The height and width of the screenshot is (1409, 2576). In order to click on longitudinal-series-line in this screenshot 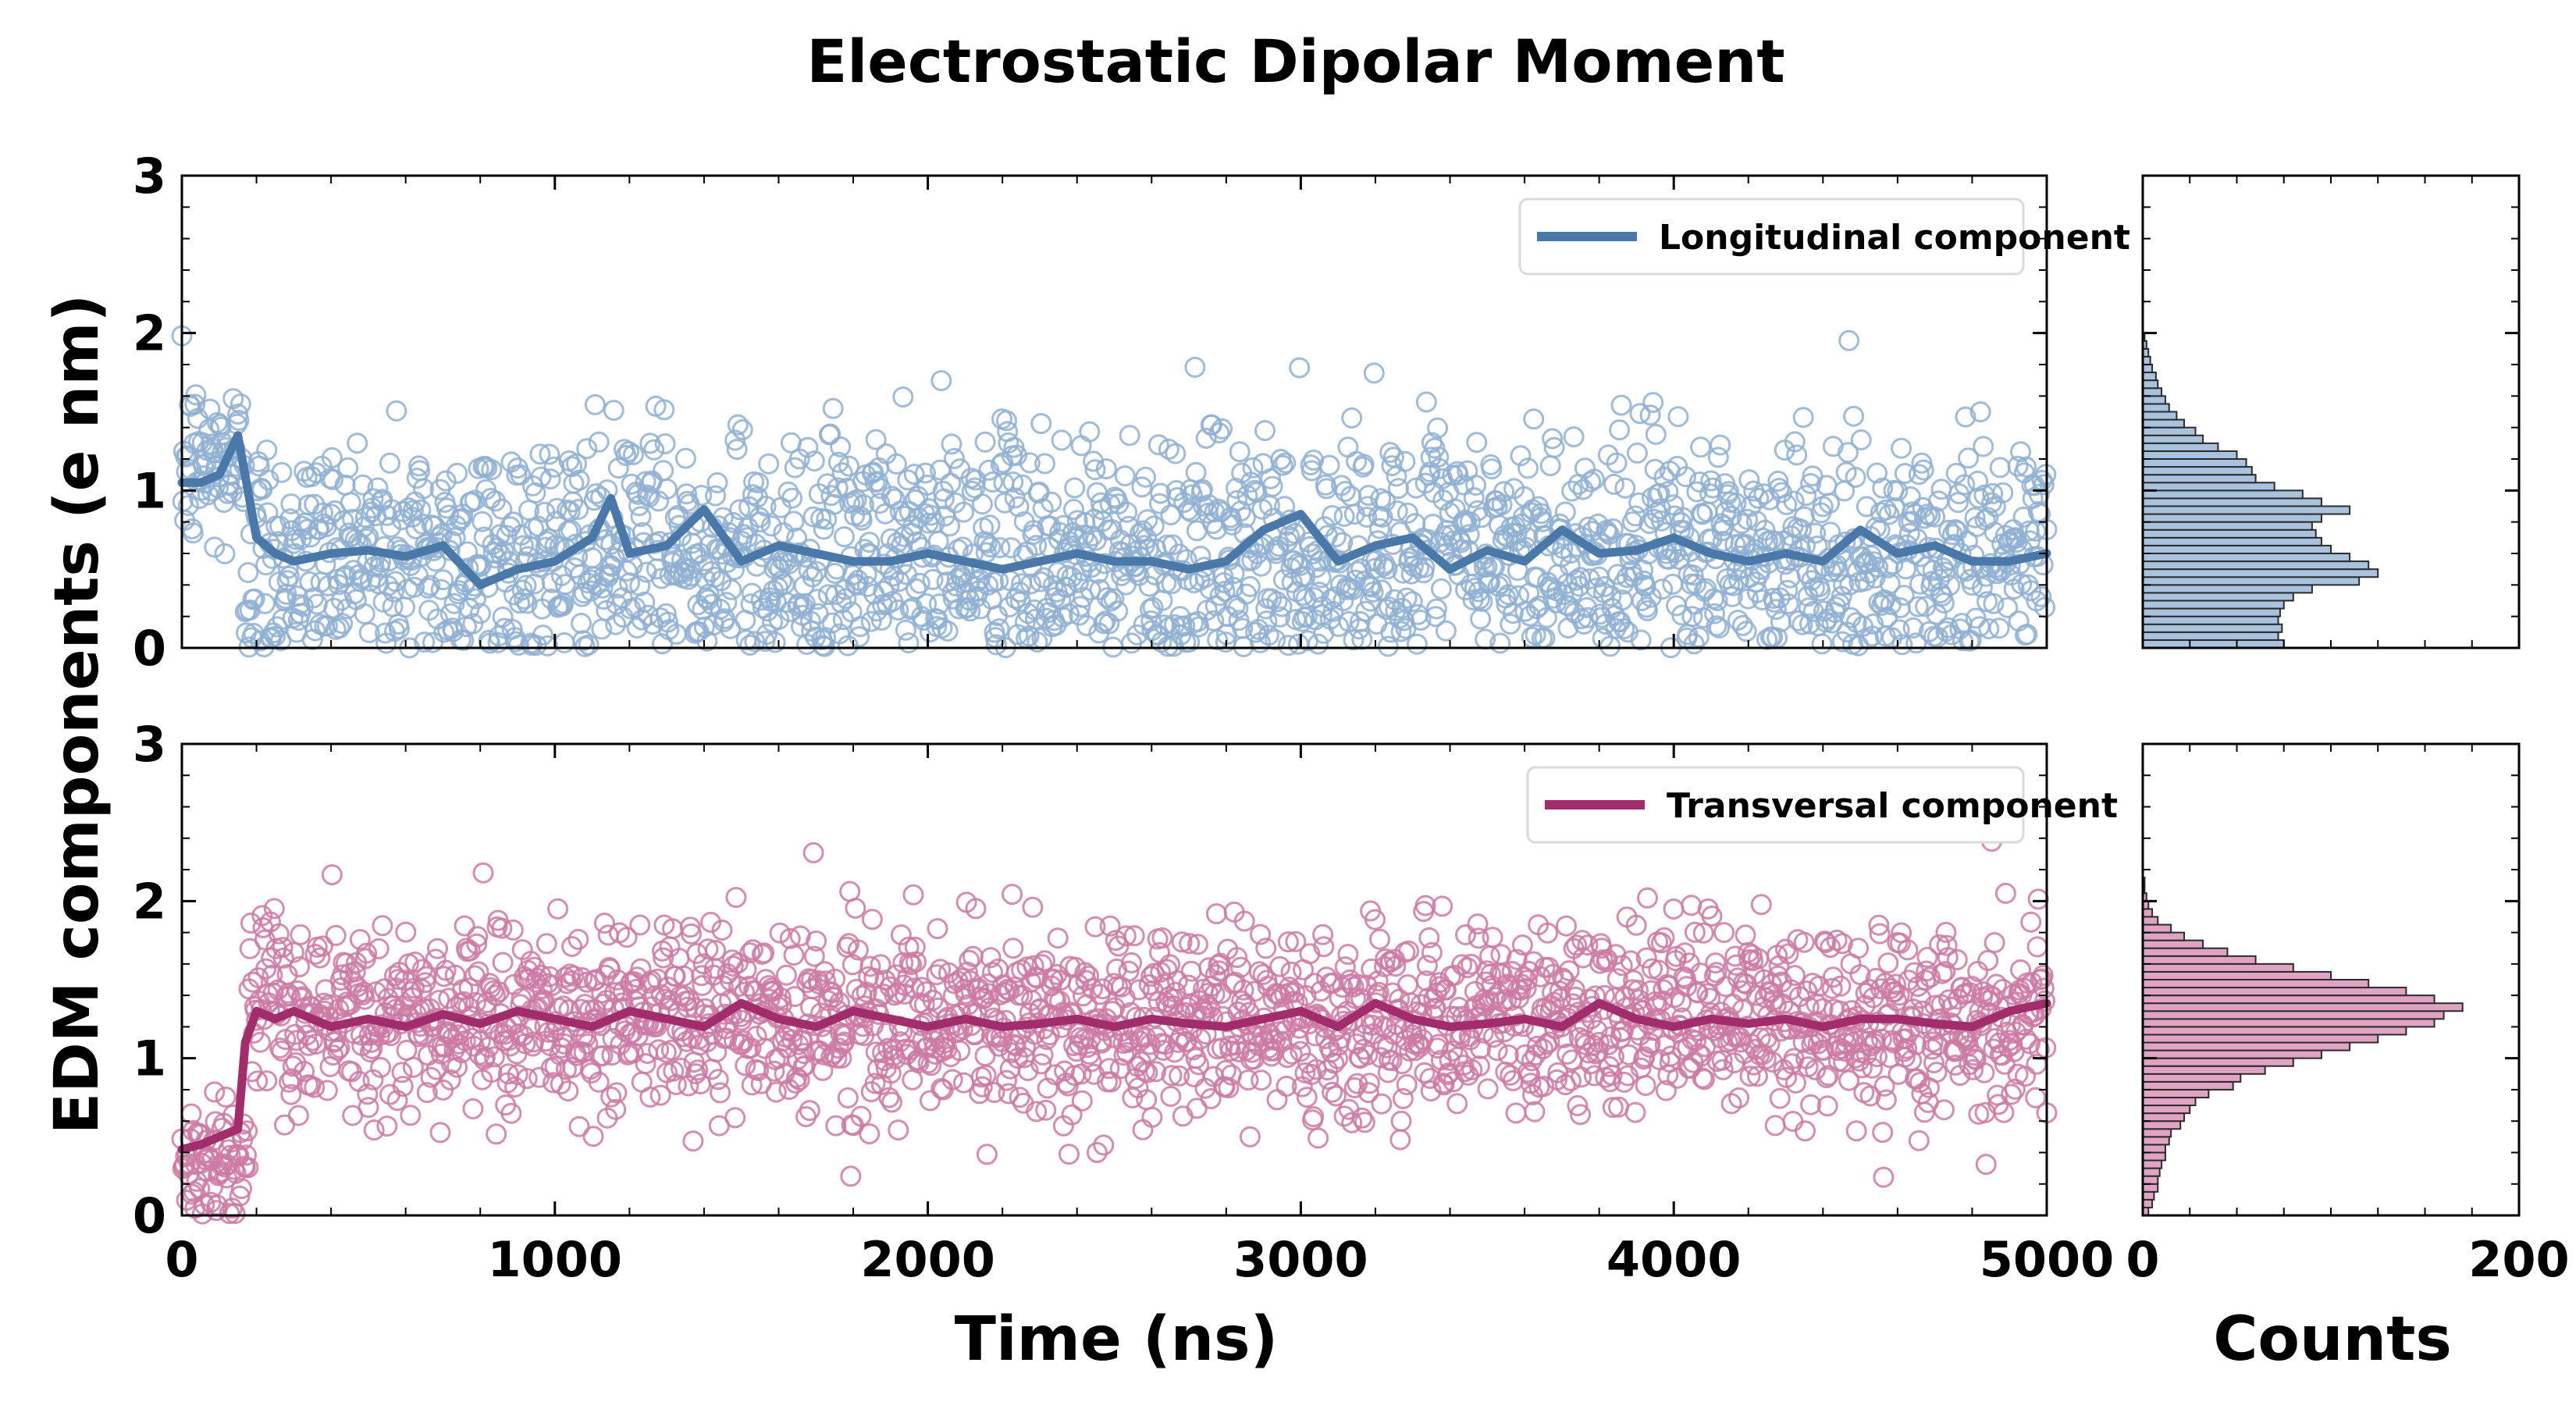, I will do `click(1114, 510)`.